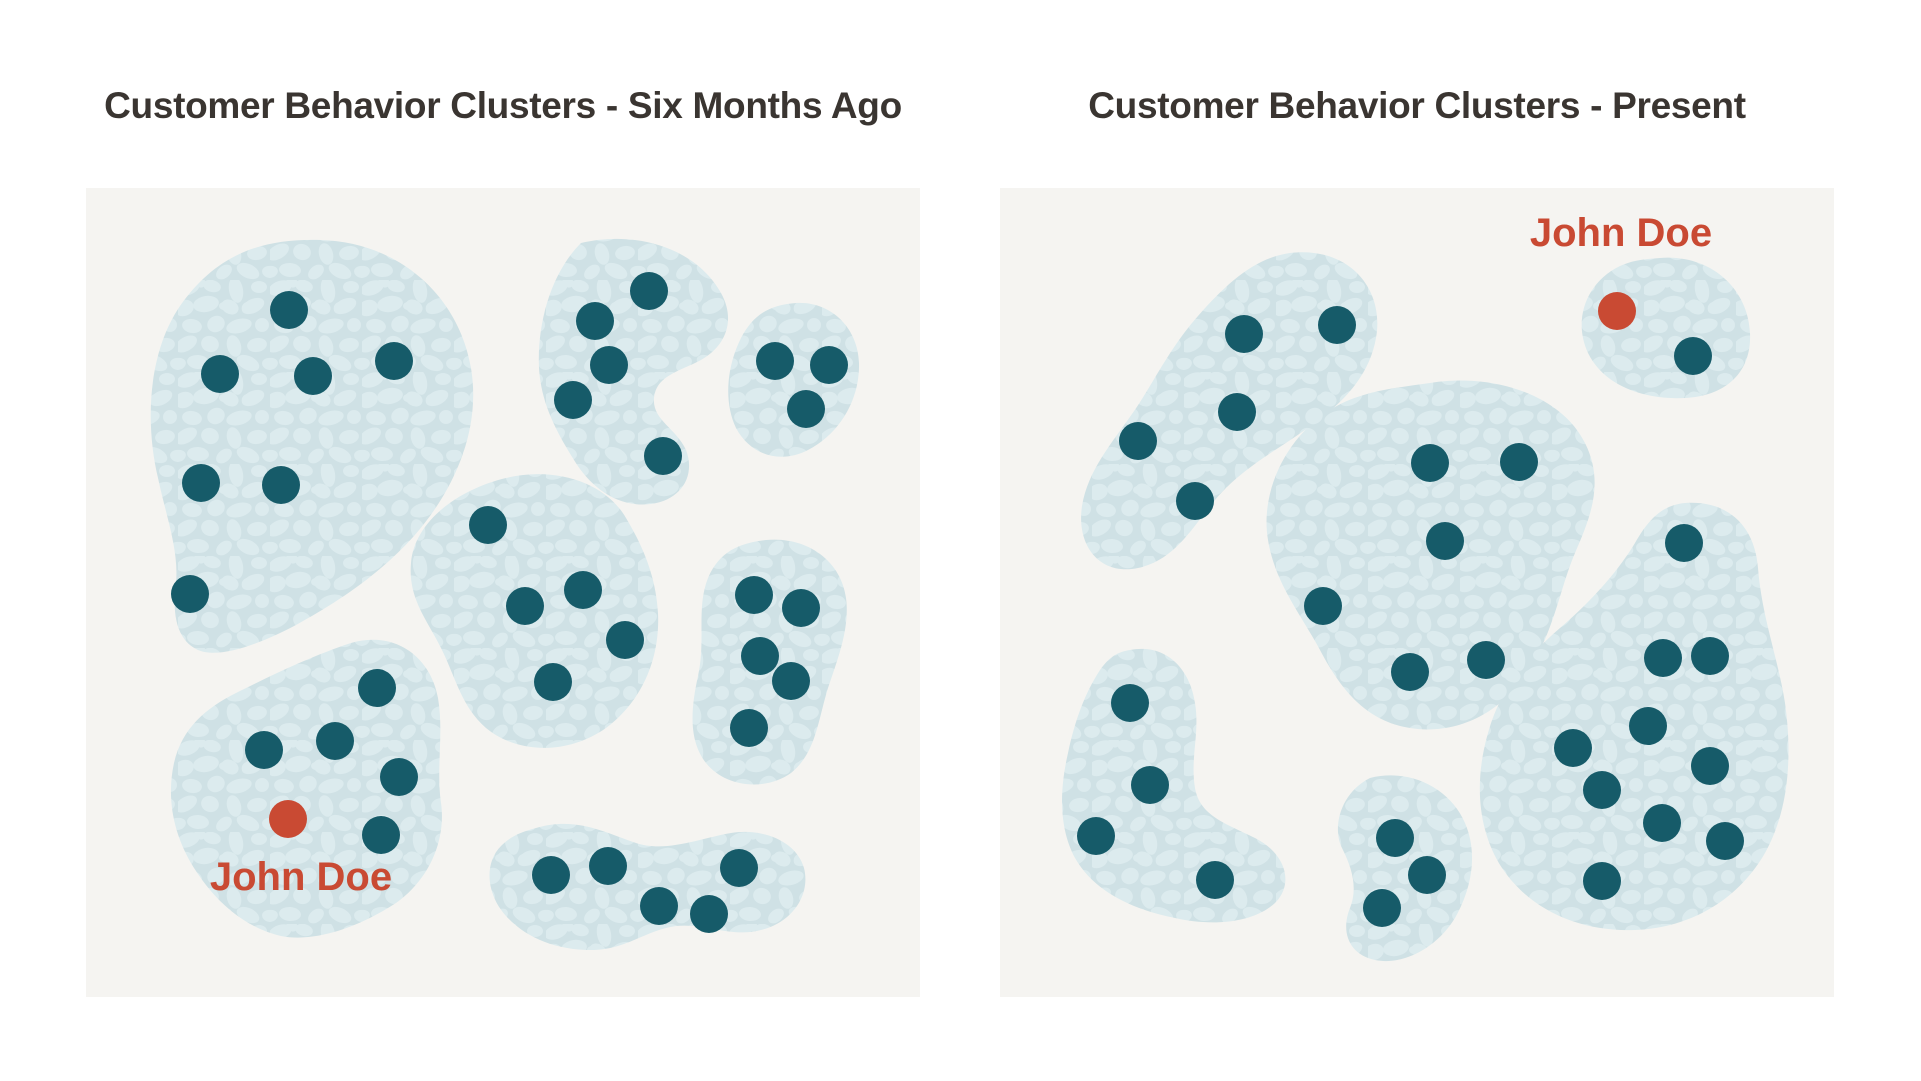 The width and height of the screenshot is (1921, 1081). Describe the element at coordinates (1174, 785) in the screenshot. I see `cluster-blob-bottom-left-boot` at that location.